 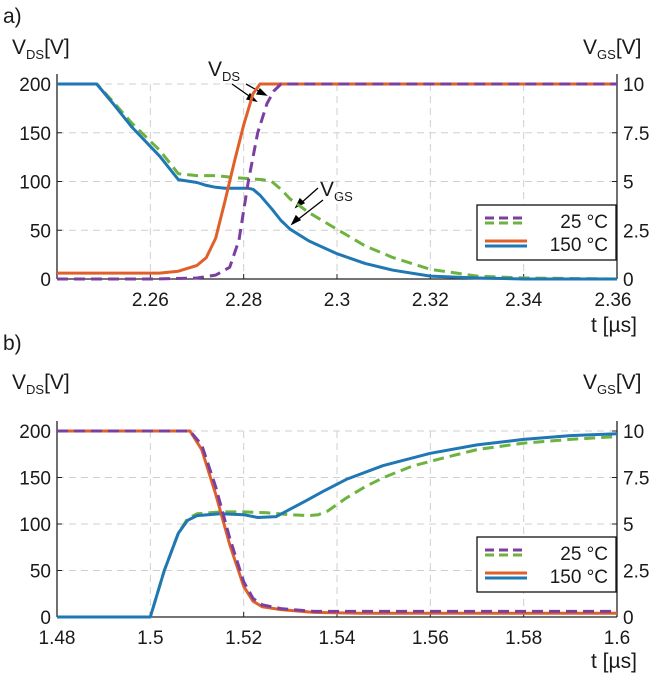 I want to click on x-tick-label: 1.6, so click(x=617, y=638).